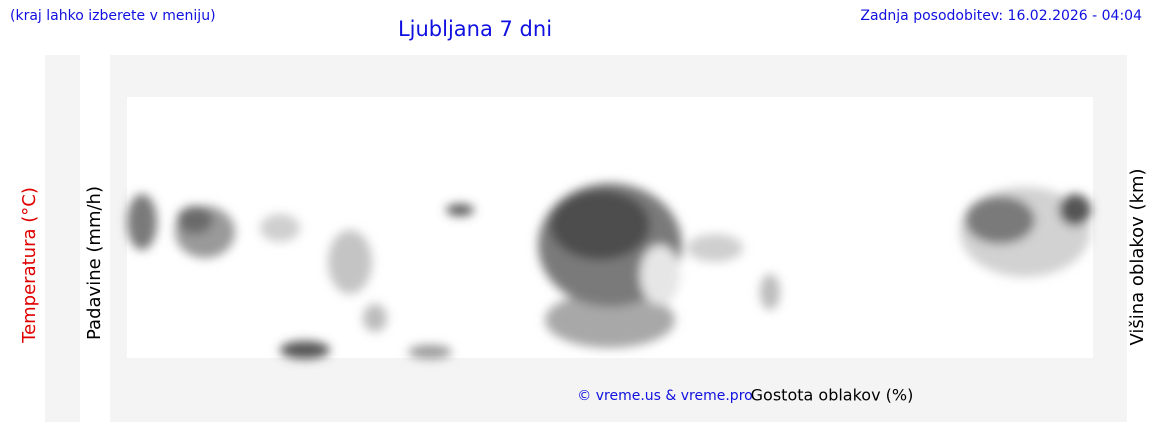  Describe the element at coordinates (475, 29) in the screenshot. I see `chart-title: Ljubljana 7 dni` at that location.